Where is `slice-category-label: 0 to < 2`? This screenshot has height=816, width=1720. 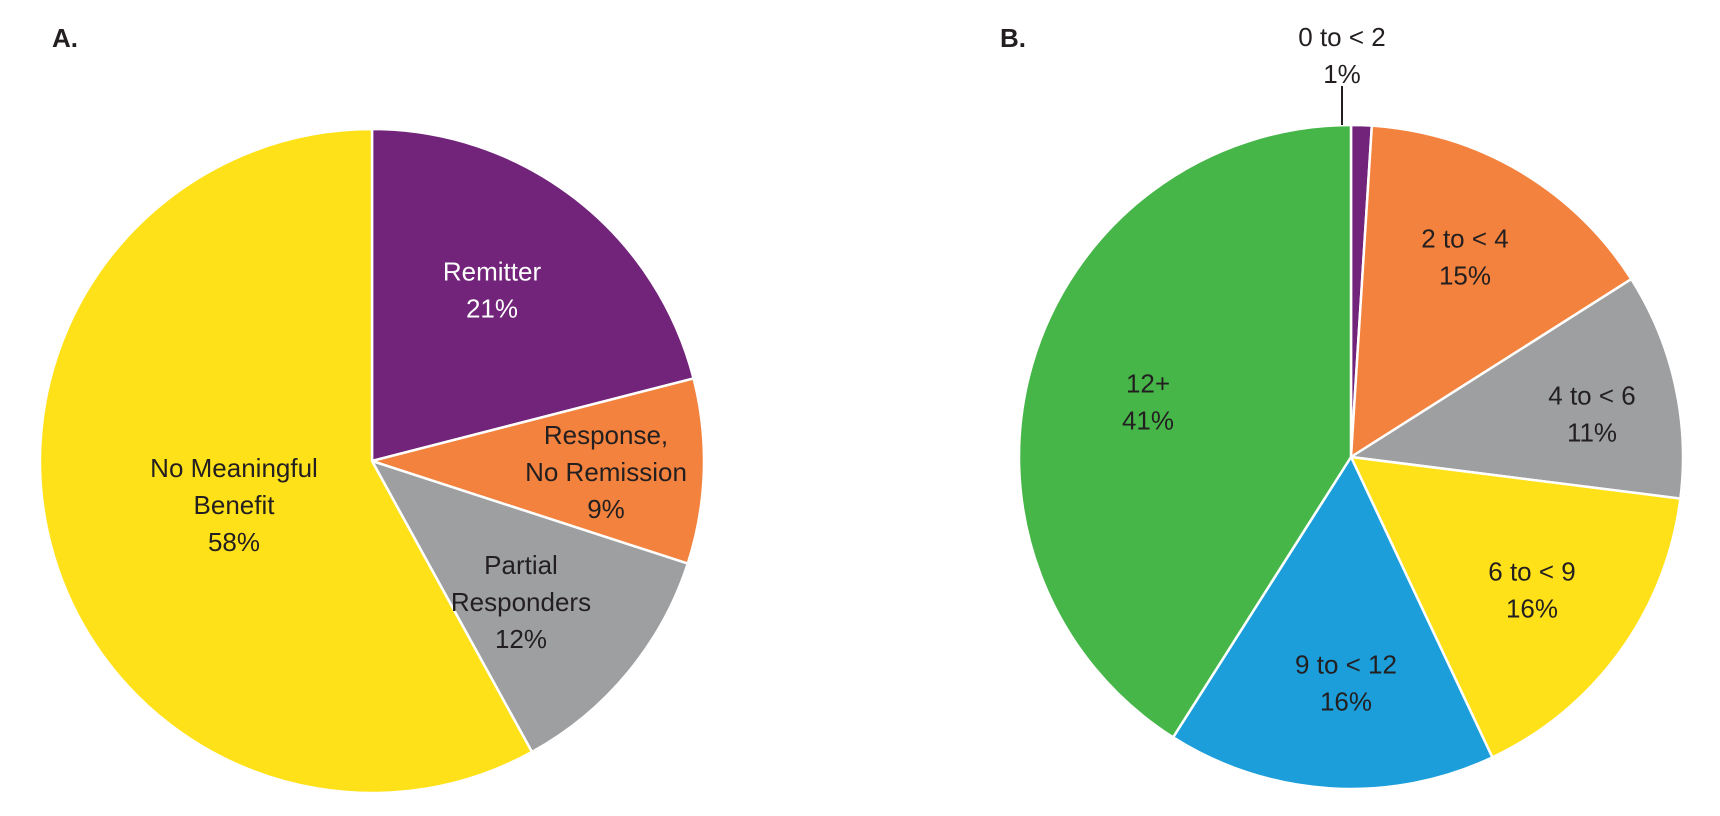
slice-category-label: 0 to < 2 is located at coordinates (1341, 37).